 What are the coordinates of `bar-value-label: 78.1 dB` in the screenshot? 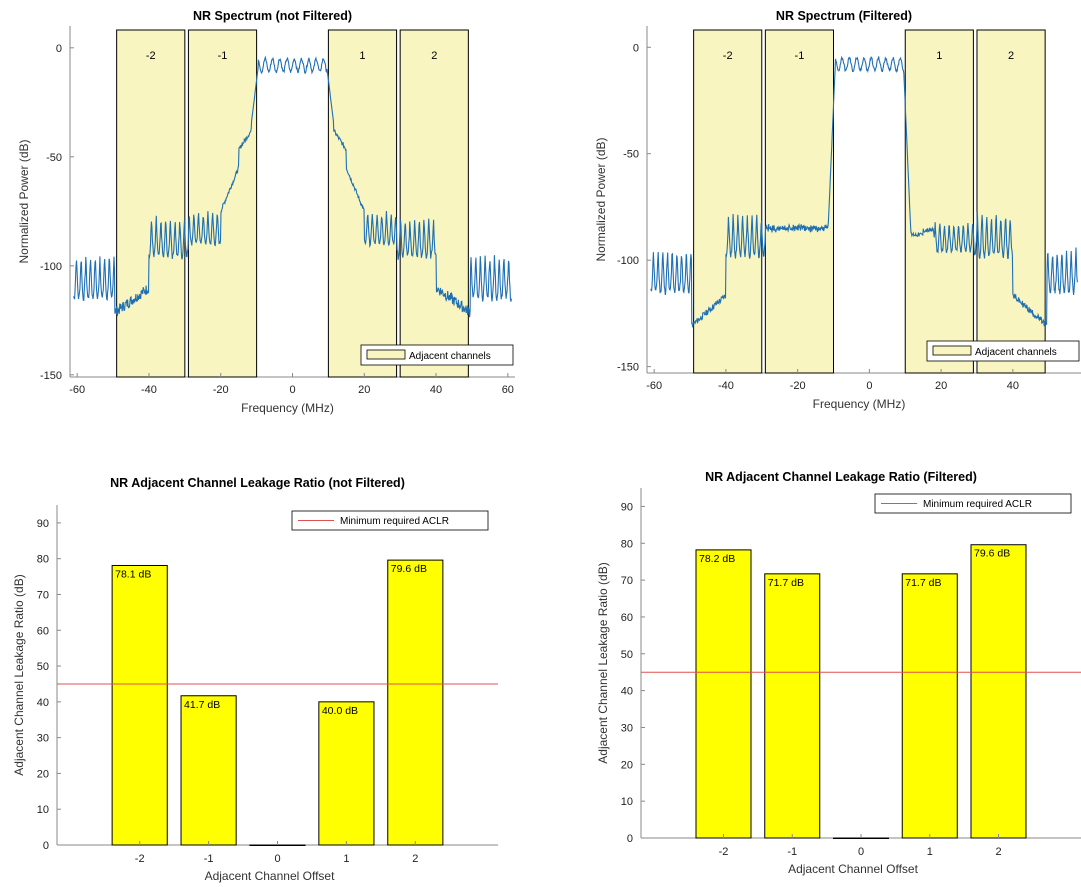 It's located at (133, 574).